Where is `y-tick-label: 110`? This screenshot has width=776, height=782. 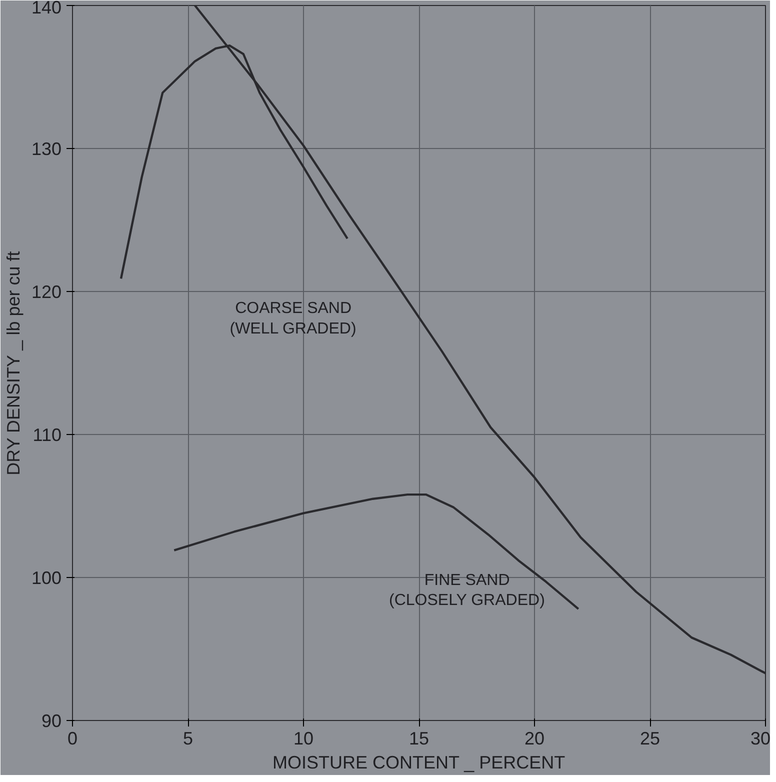
y-tick-label: 110 is located at coordinates (47, 435).